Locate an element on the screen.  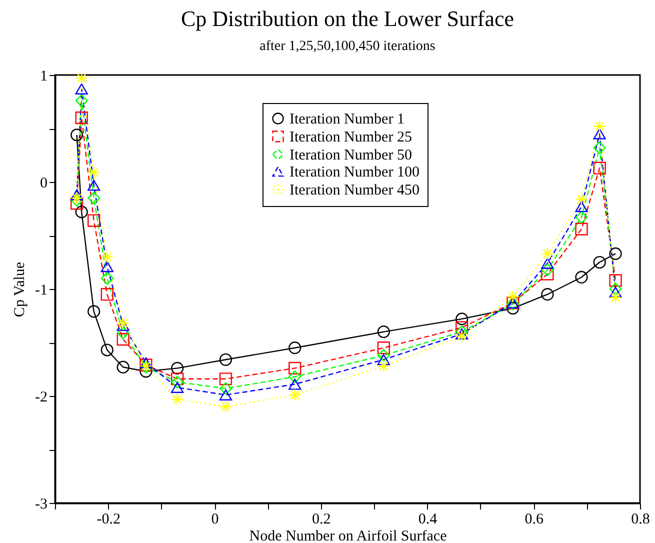
x-tick-label: 0.6 is located at coordinates (534, 520).